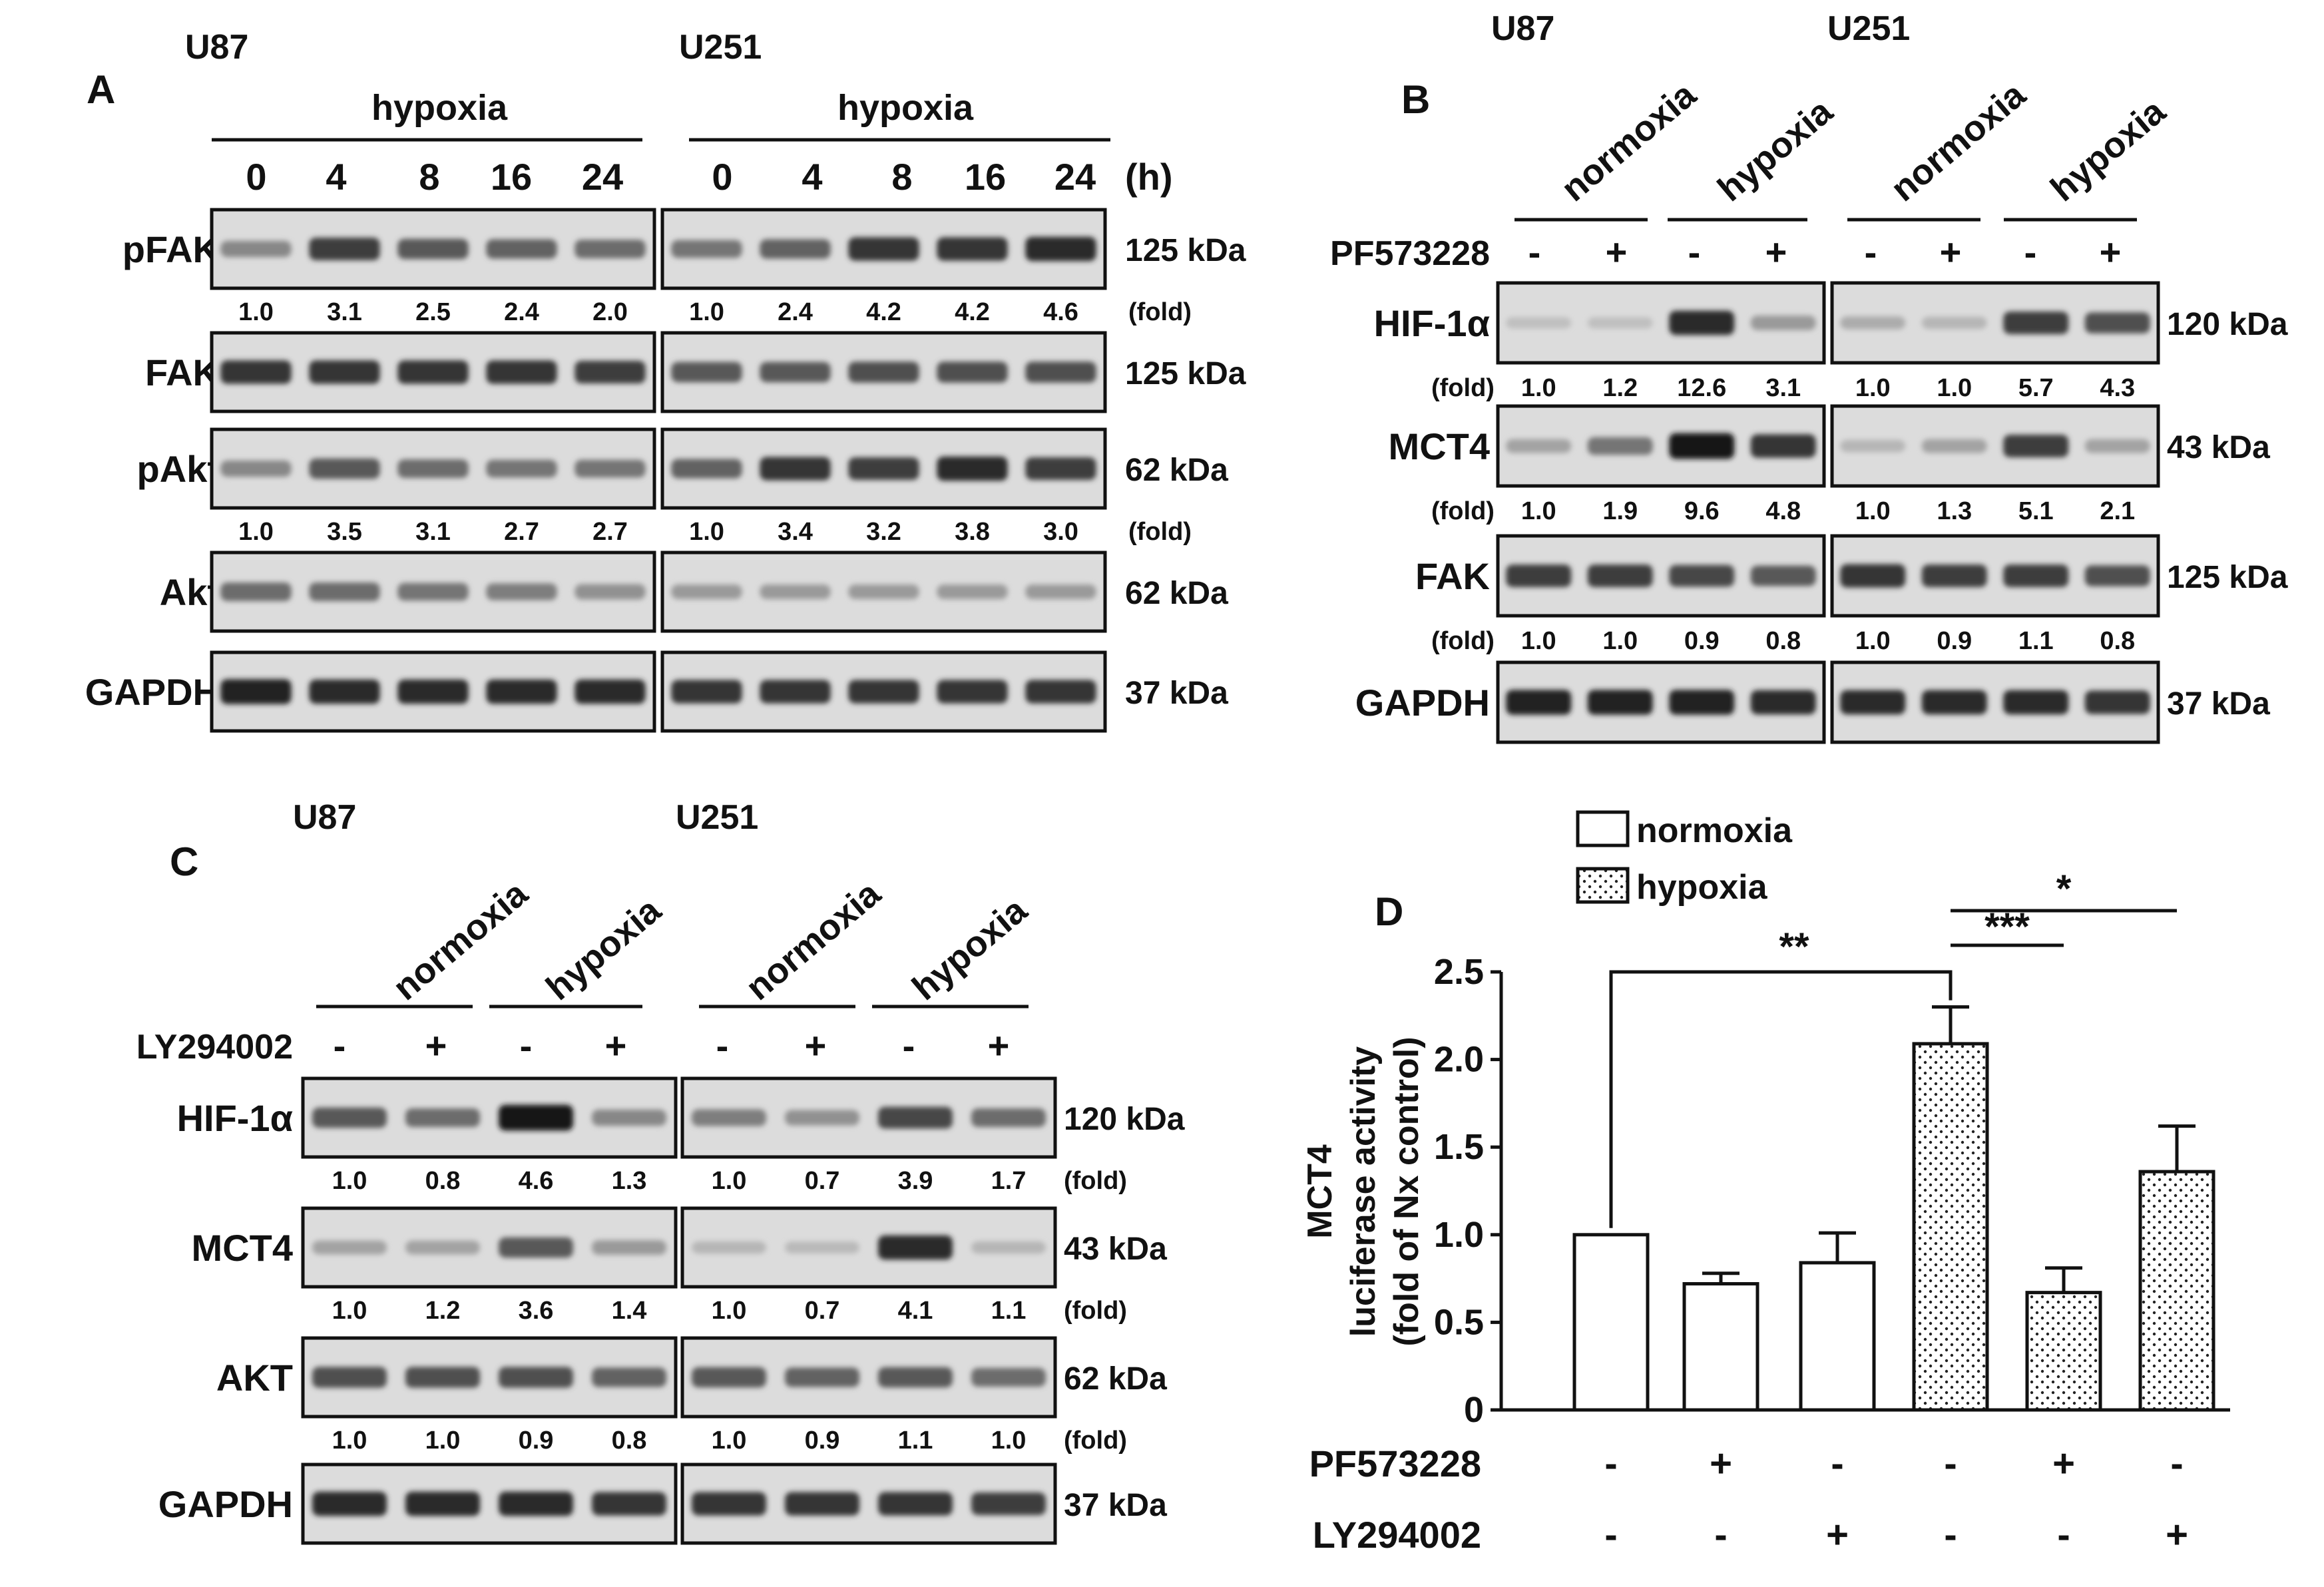  Describe the element at coordinates (1459, 1147) in the screenshot. I see `y-tick-label: 1.5` at that location.